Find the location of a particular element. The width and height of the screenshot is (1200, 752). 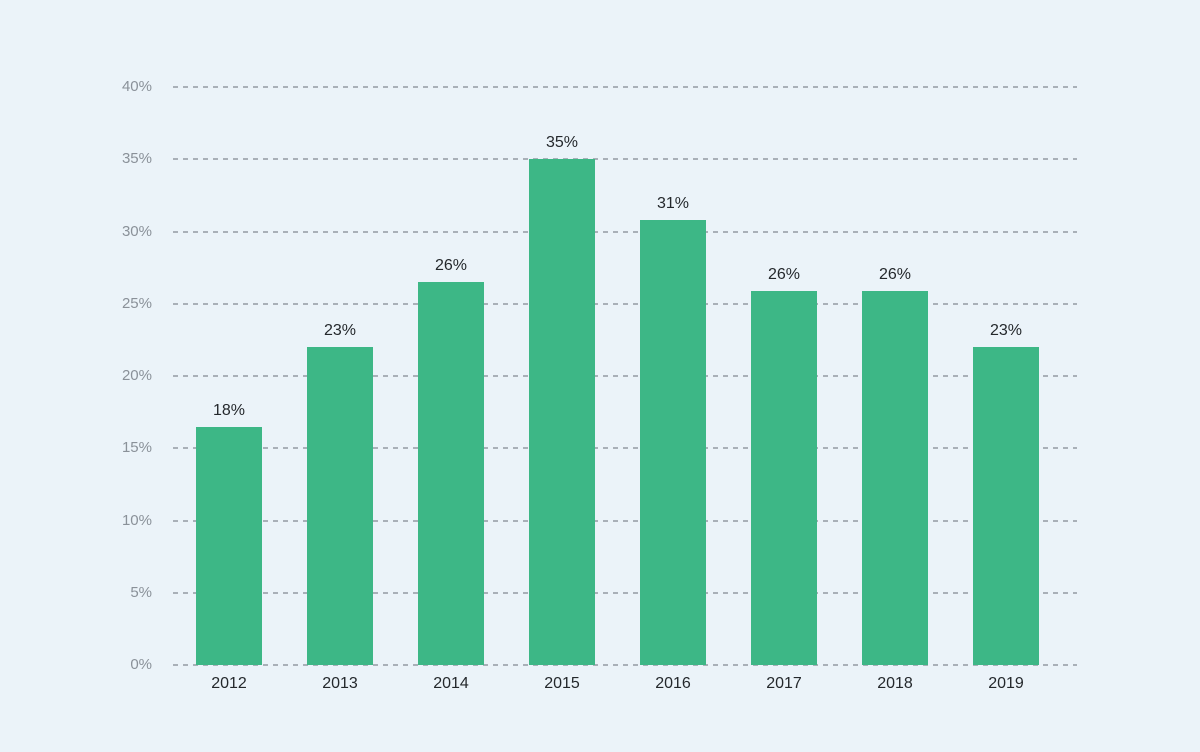

bar-group: 18% is located at coordinates (229, 376).